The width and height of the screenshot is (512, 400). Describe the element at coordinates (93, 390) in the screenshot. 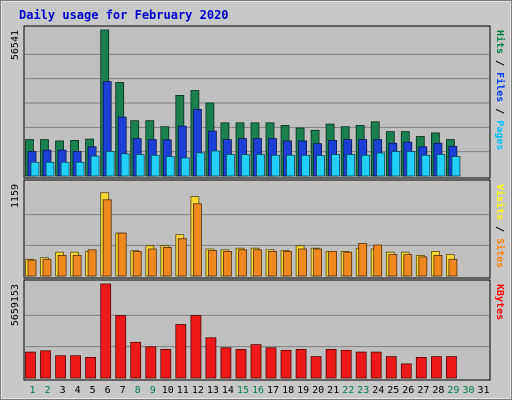

I see `x-tick-label-5: 5` at that location.